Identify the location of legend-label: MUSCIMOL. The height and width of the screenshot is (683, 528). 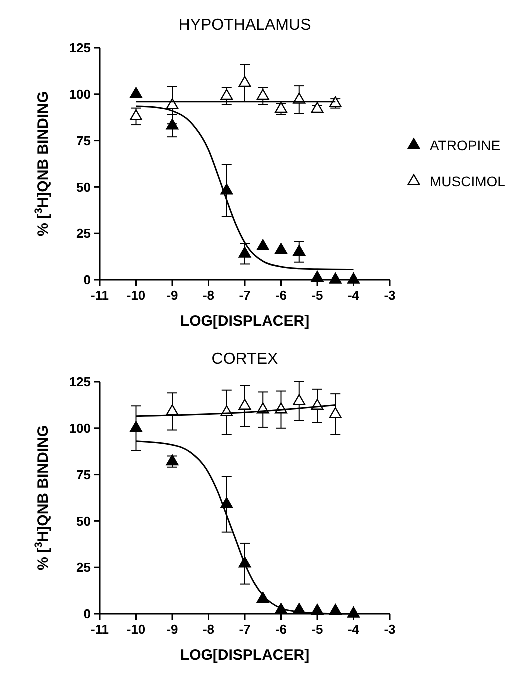
(468, 181).